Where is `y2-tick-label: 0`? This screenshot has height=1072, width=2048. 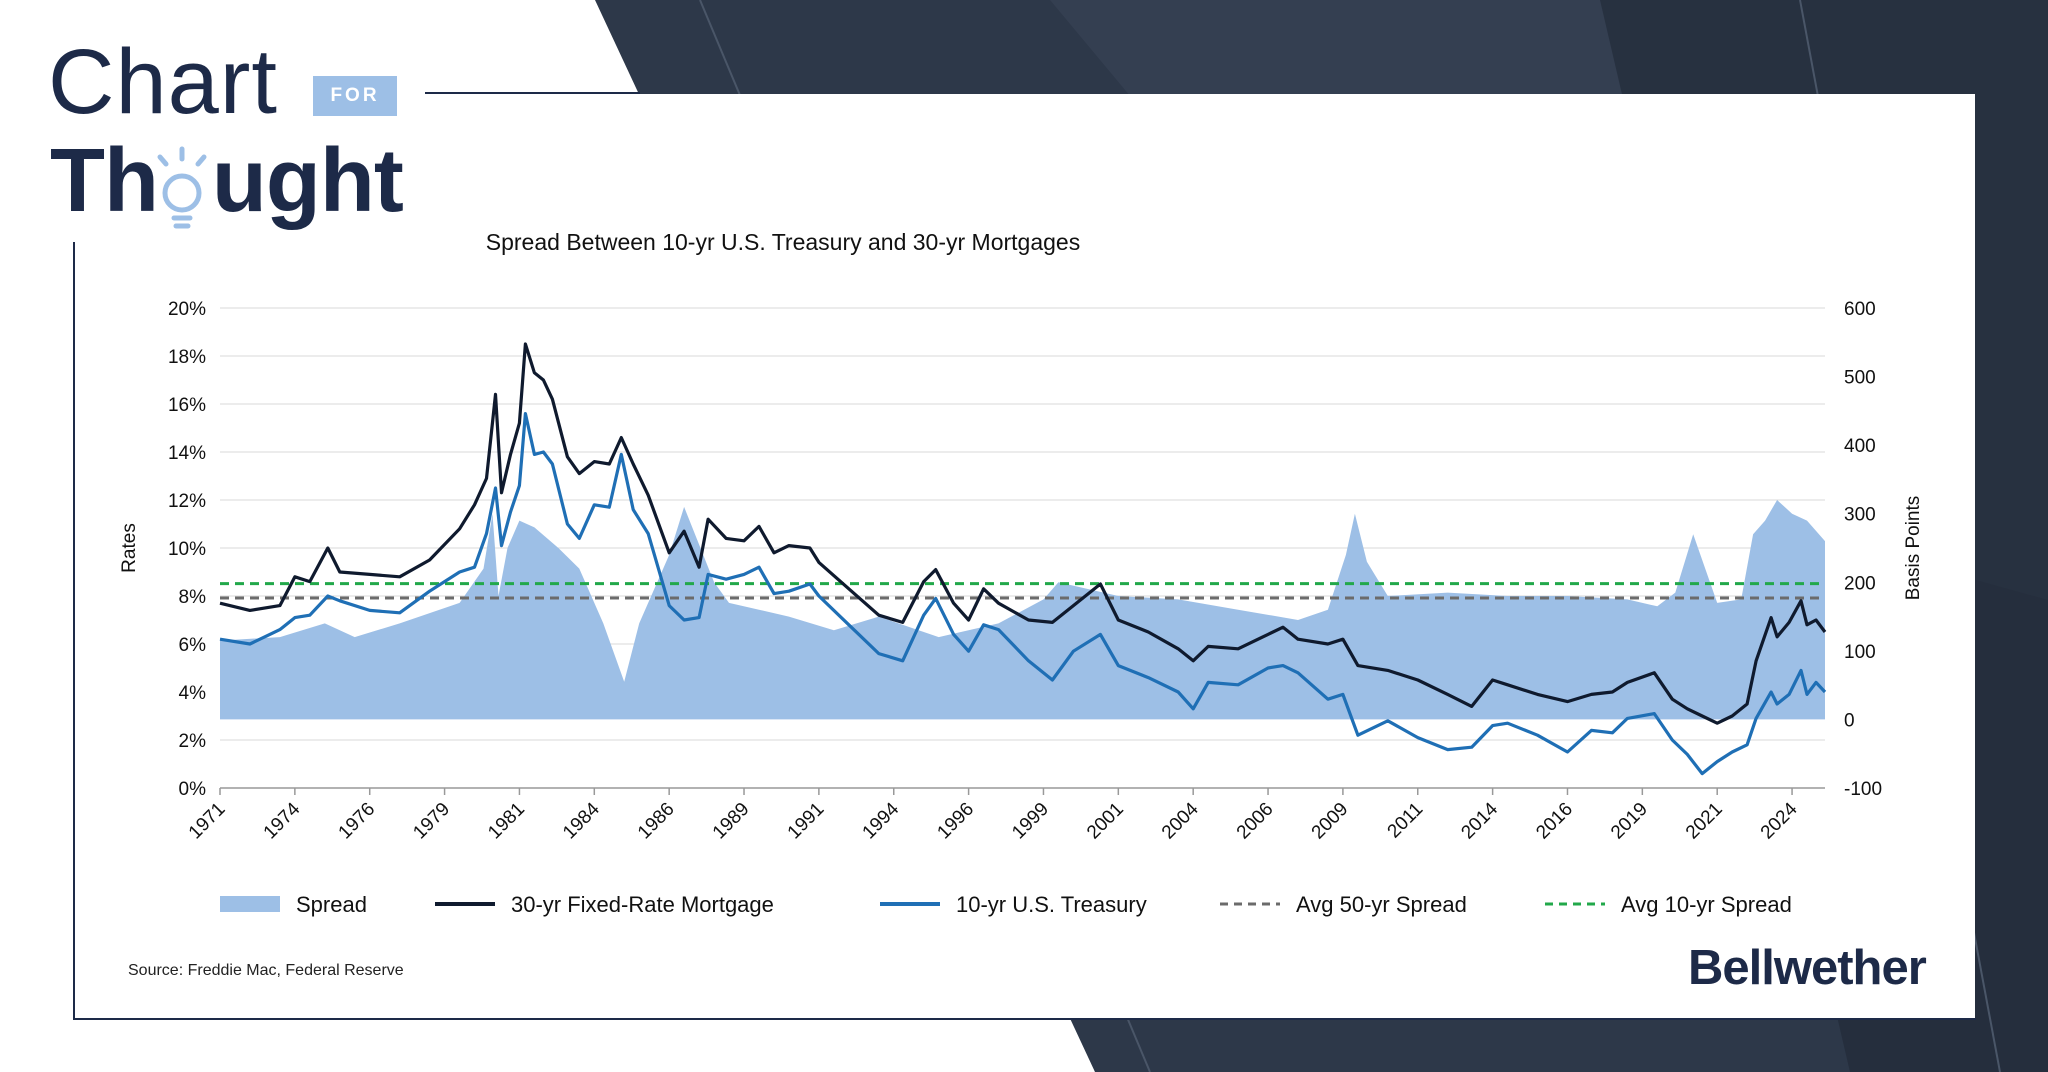 y2-tick-label: 0 is located at coordinates (1849, 720).